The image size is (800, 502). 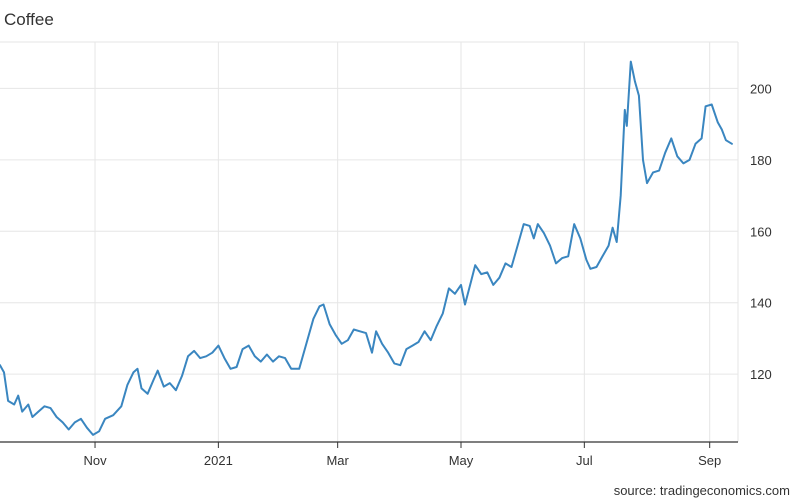 What do you see at coordinates (761, 374) in the screenshot?
I see `y-tick-label-120: 120` at bounding box center [761, 374].